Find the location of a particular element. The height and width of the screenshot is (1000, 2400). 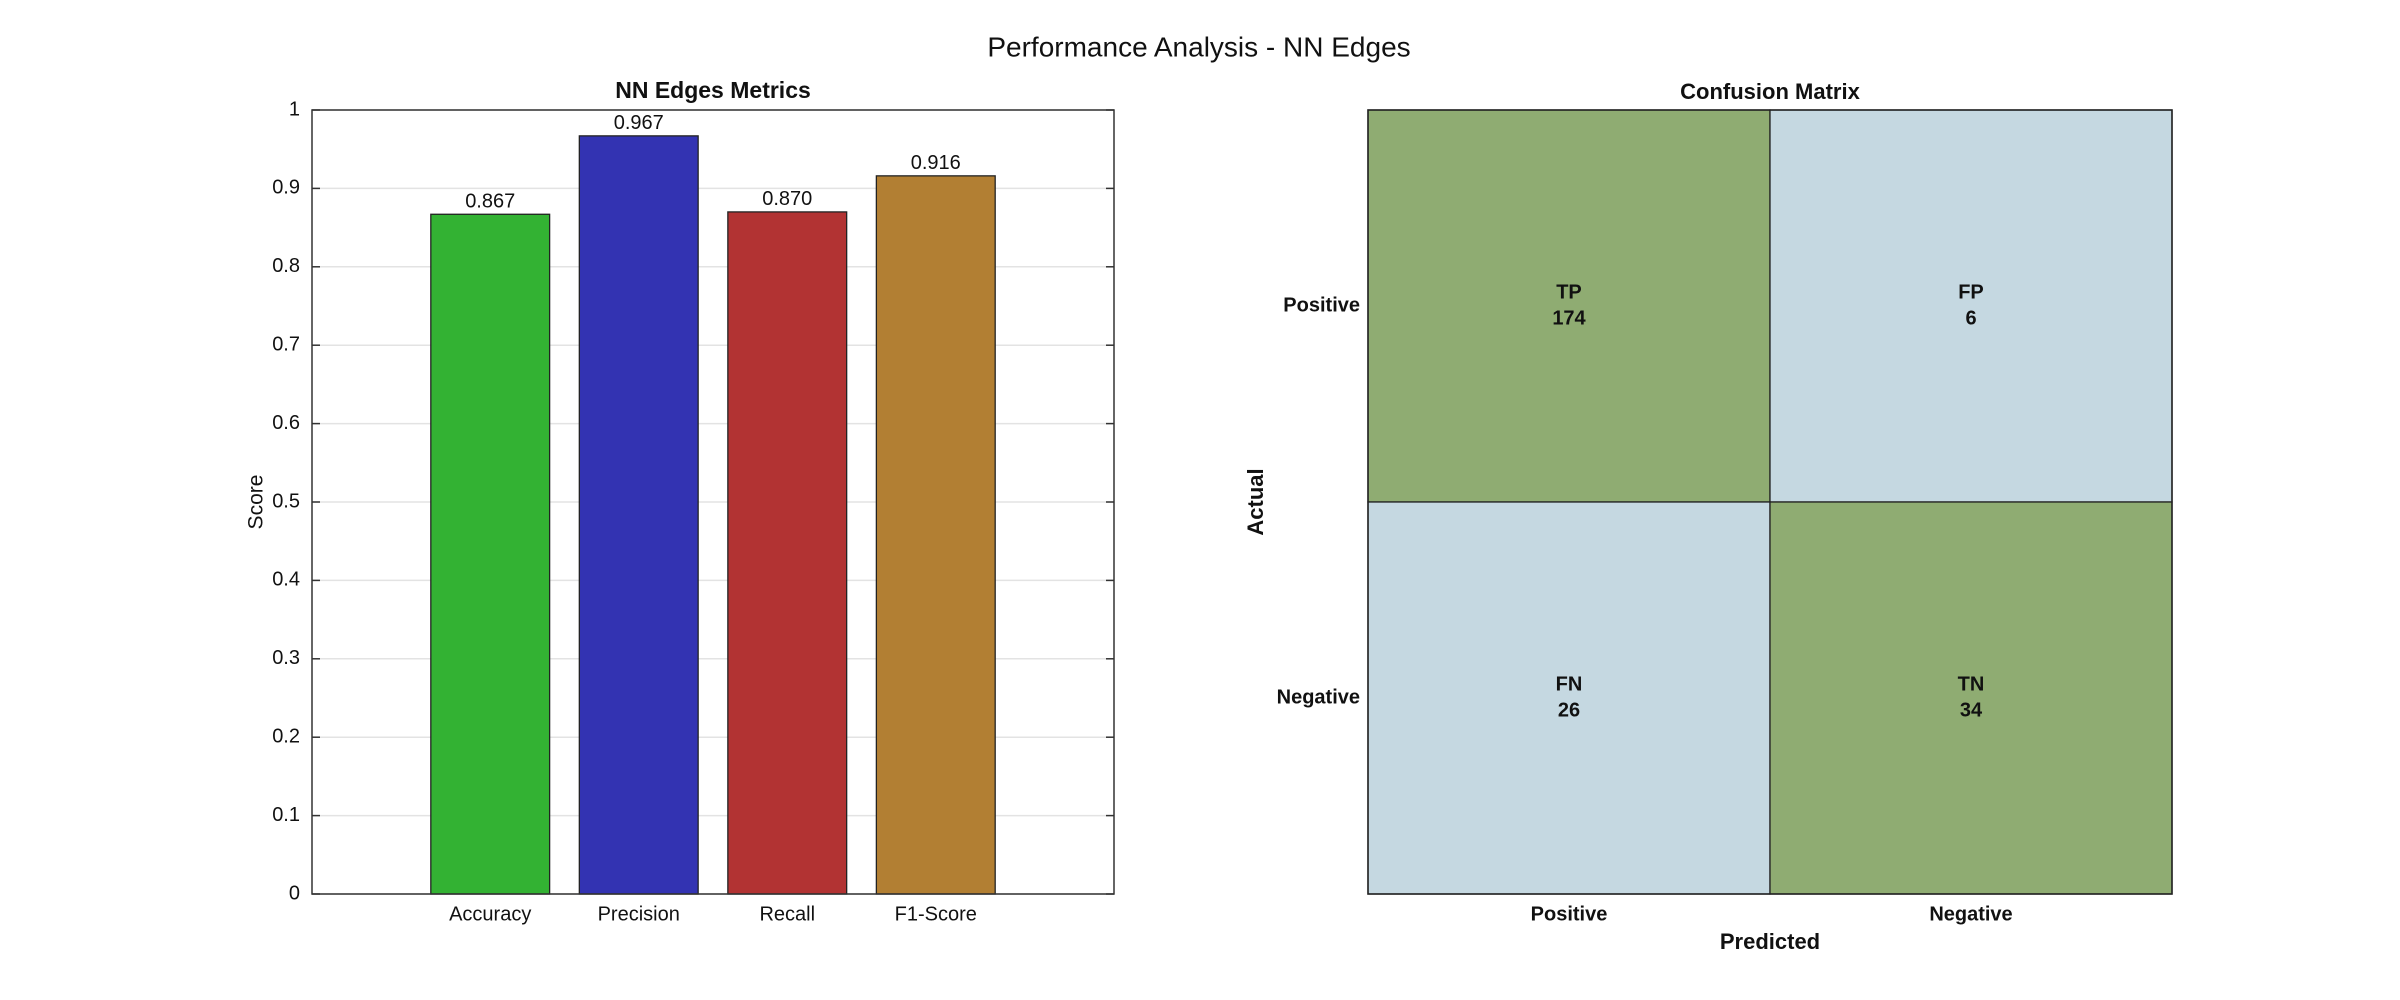

x-tick-label: Negative is located at coordinates (1970, 914).